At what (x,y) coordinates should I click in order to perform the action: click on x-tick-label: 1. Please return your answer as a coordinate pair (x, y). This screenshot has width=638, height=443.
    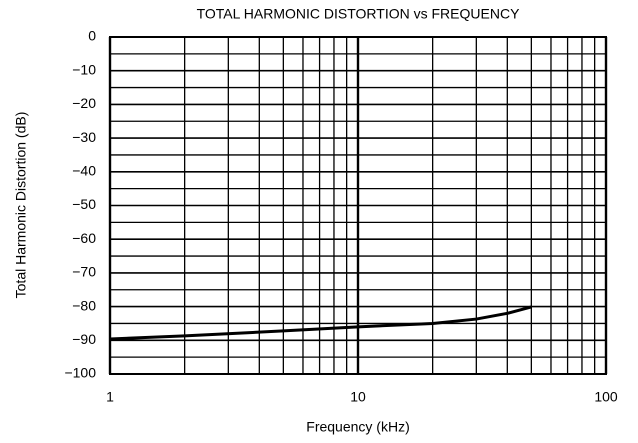
    Looking at the image, I should click on (110, 397).